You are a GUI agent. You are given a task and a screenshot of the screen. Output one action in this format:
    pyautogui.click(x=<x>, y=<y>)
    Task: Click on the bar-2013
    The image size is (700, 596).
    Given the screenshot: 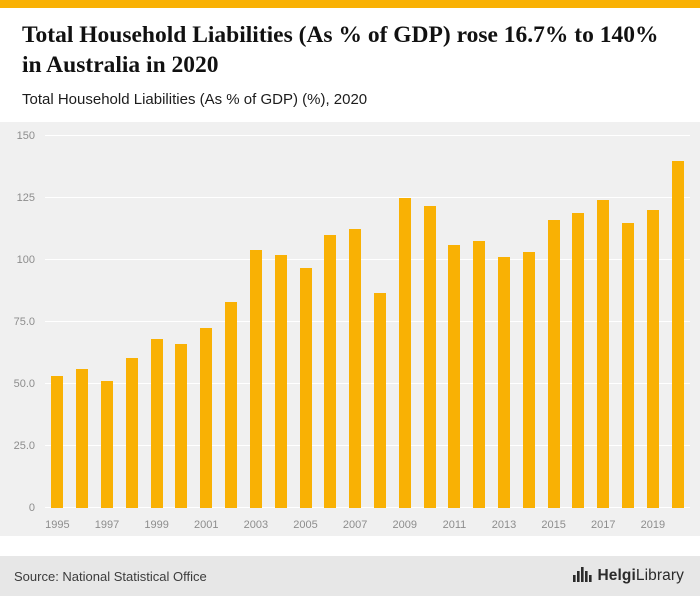 What is the action you would take?
    pyautogui.click(x=504, y=382)
    